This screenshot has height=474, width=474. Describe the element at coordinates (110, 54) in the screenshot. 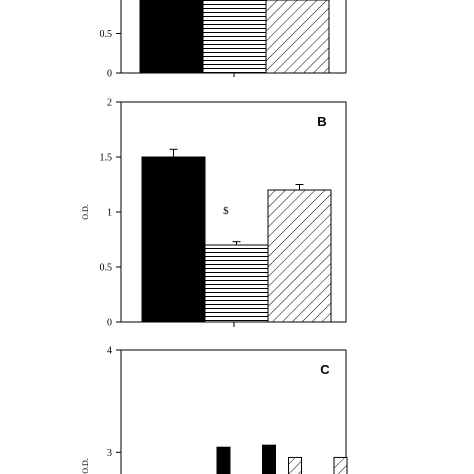

I see `panel-a-y-ticks: 00.5` at that location.